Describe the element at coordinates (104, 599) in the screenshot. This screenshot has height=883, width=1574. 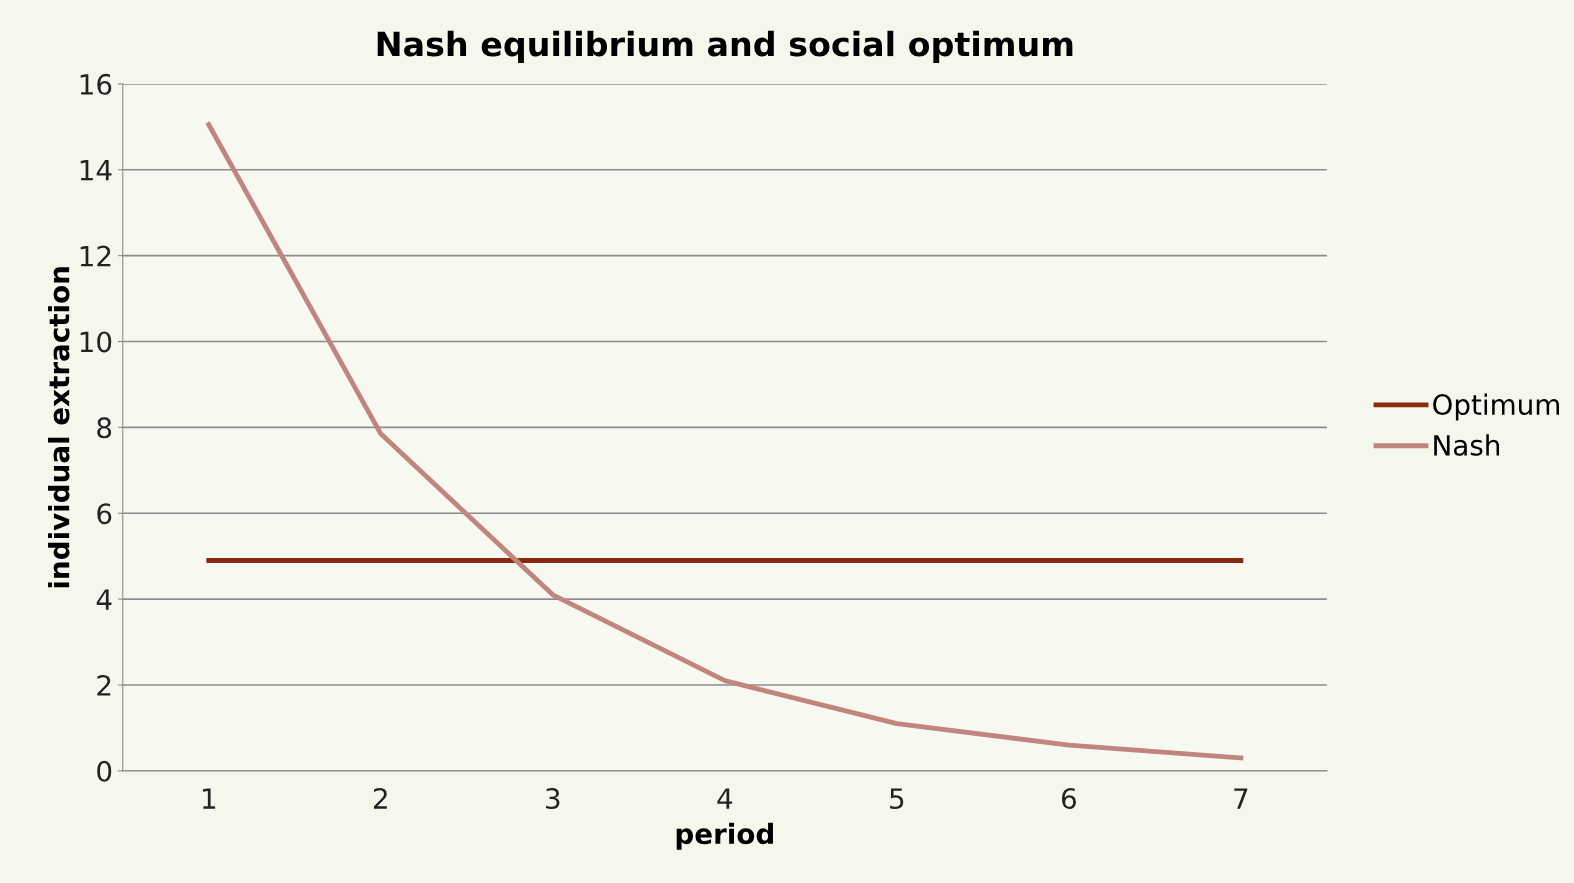
I see `y-tick-label: 4` at that location.